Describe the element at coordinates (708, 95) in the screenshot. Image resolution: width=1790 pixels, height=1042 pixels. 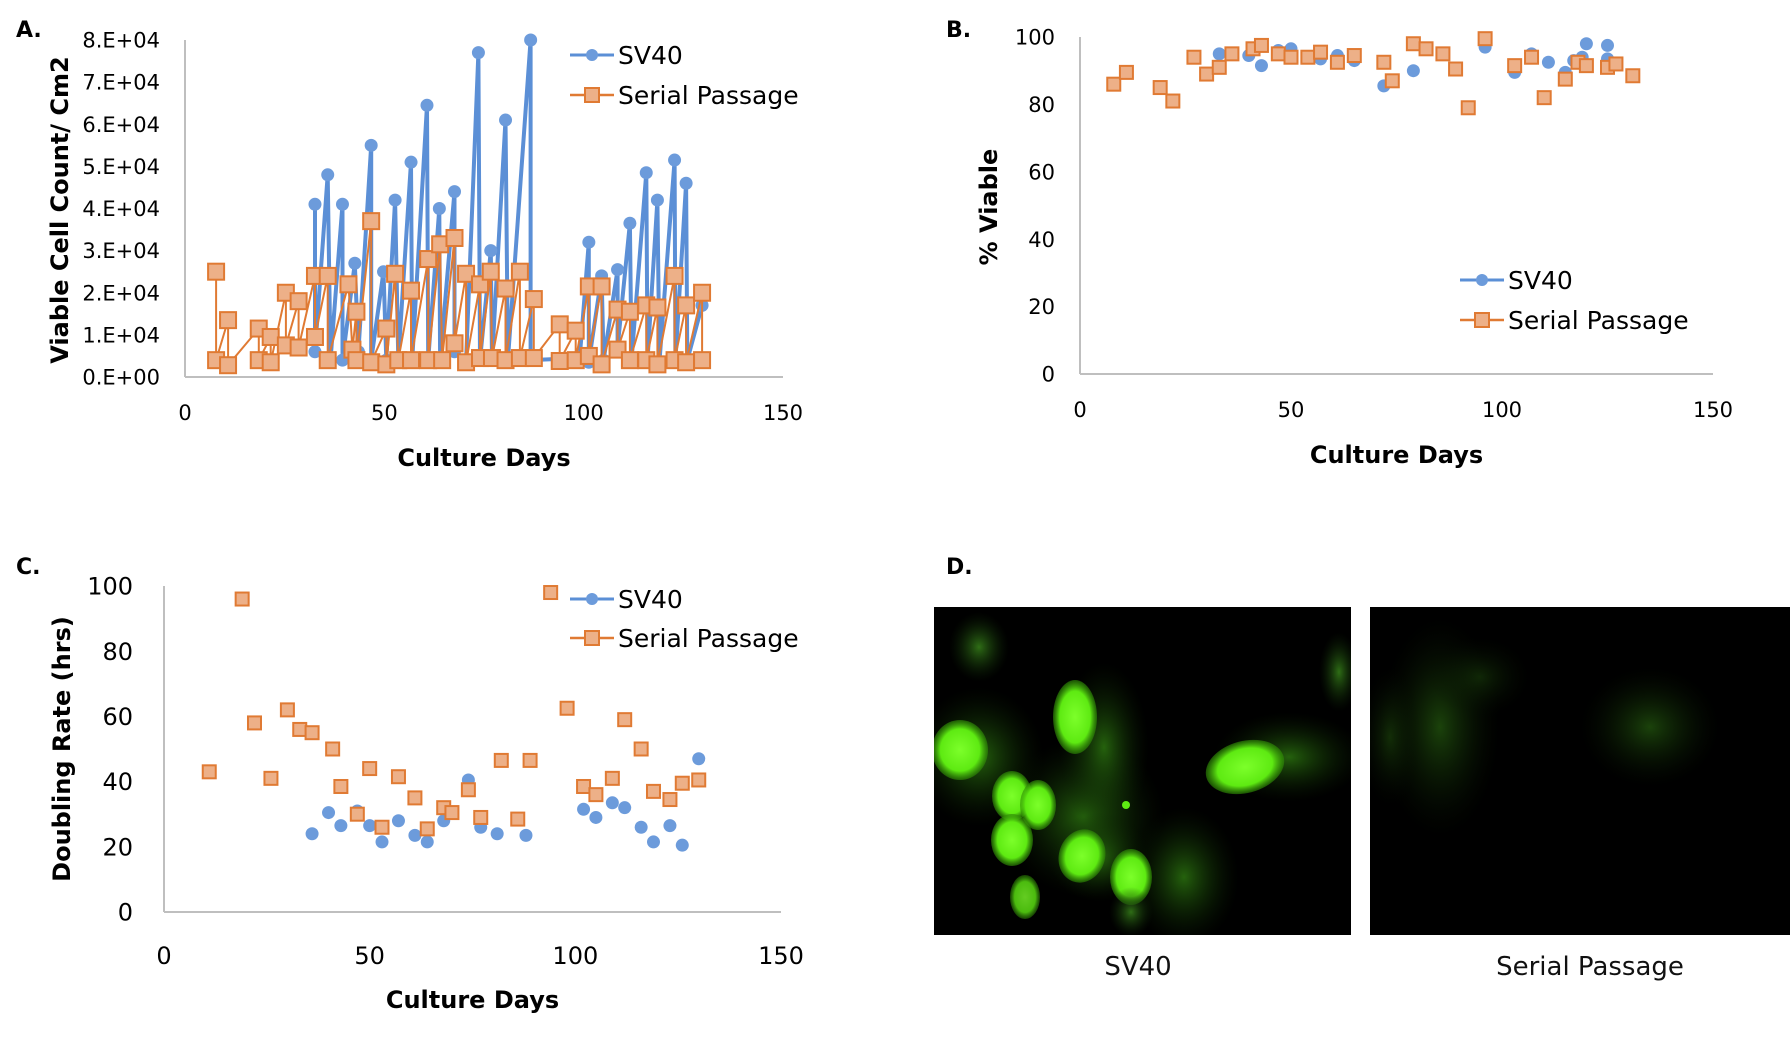
I see `chart-a-legend-label: Serial Passage` at that location.